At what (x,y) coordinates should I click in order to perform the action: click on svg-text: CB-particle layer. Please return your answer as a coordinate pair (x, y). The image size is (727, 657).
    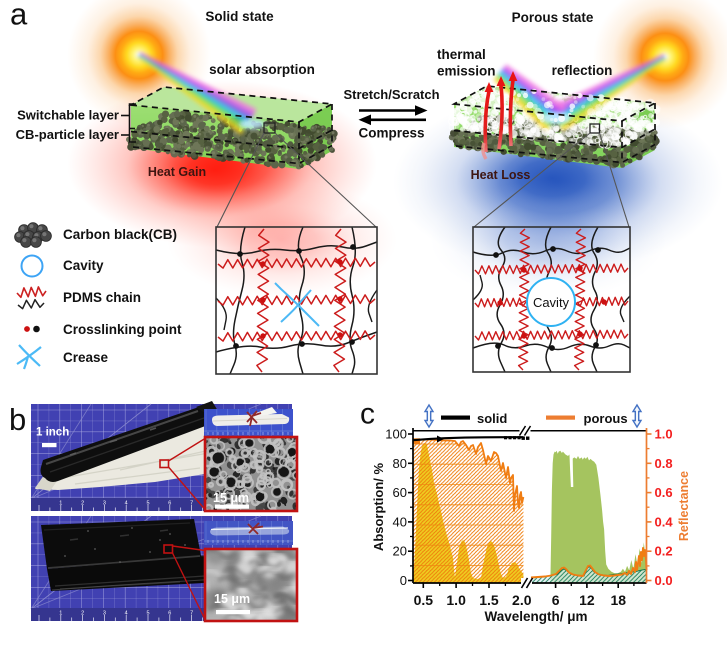
    Looking at the image, I should click on (67, 134).